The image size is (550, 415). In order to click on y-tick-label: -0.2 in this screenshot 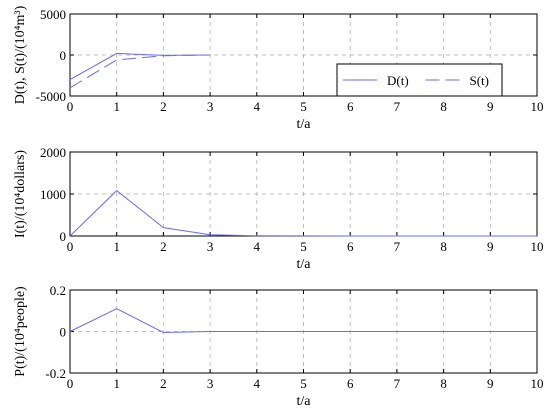, I will do `click(55, 373)`.